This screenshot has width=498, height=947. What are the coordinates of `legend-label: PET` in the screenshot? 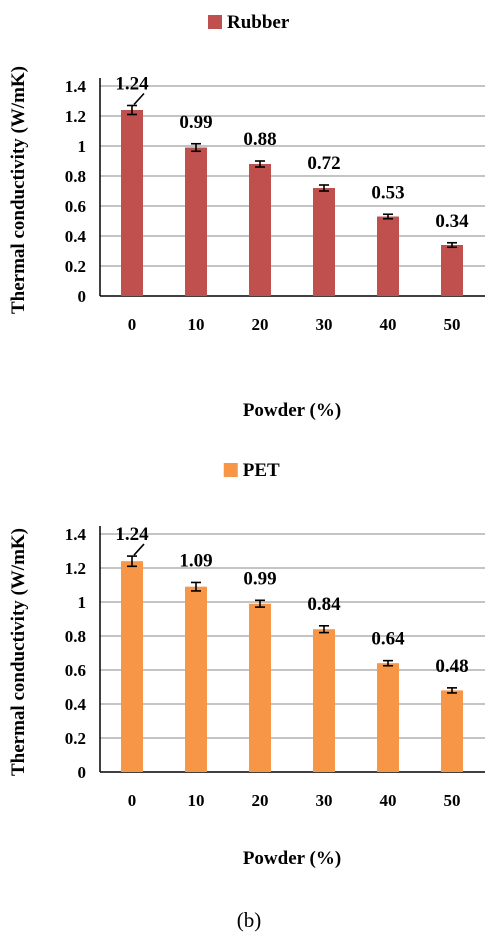 It's located at (261, 470).